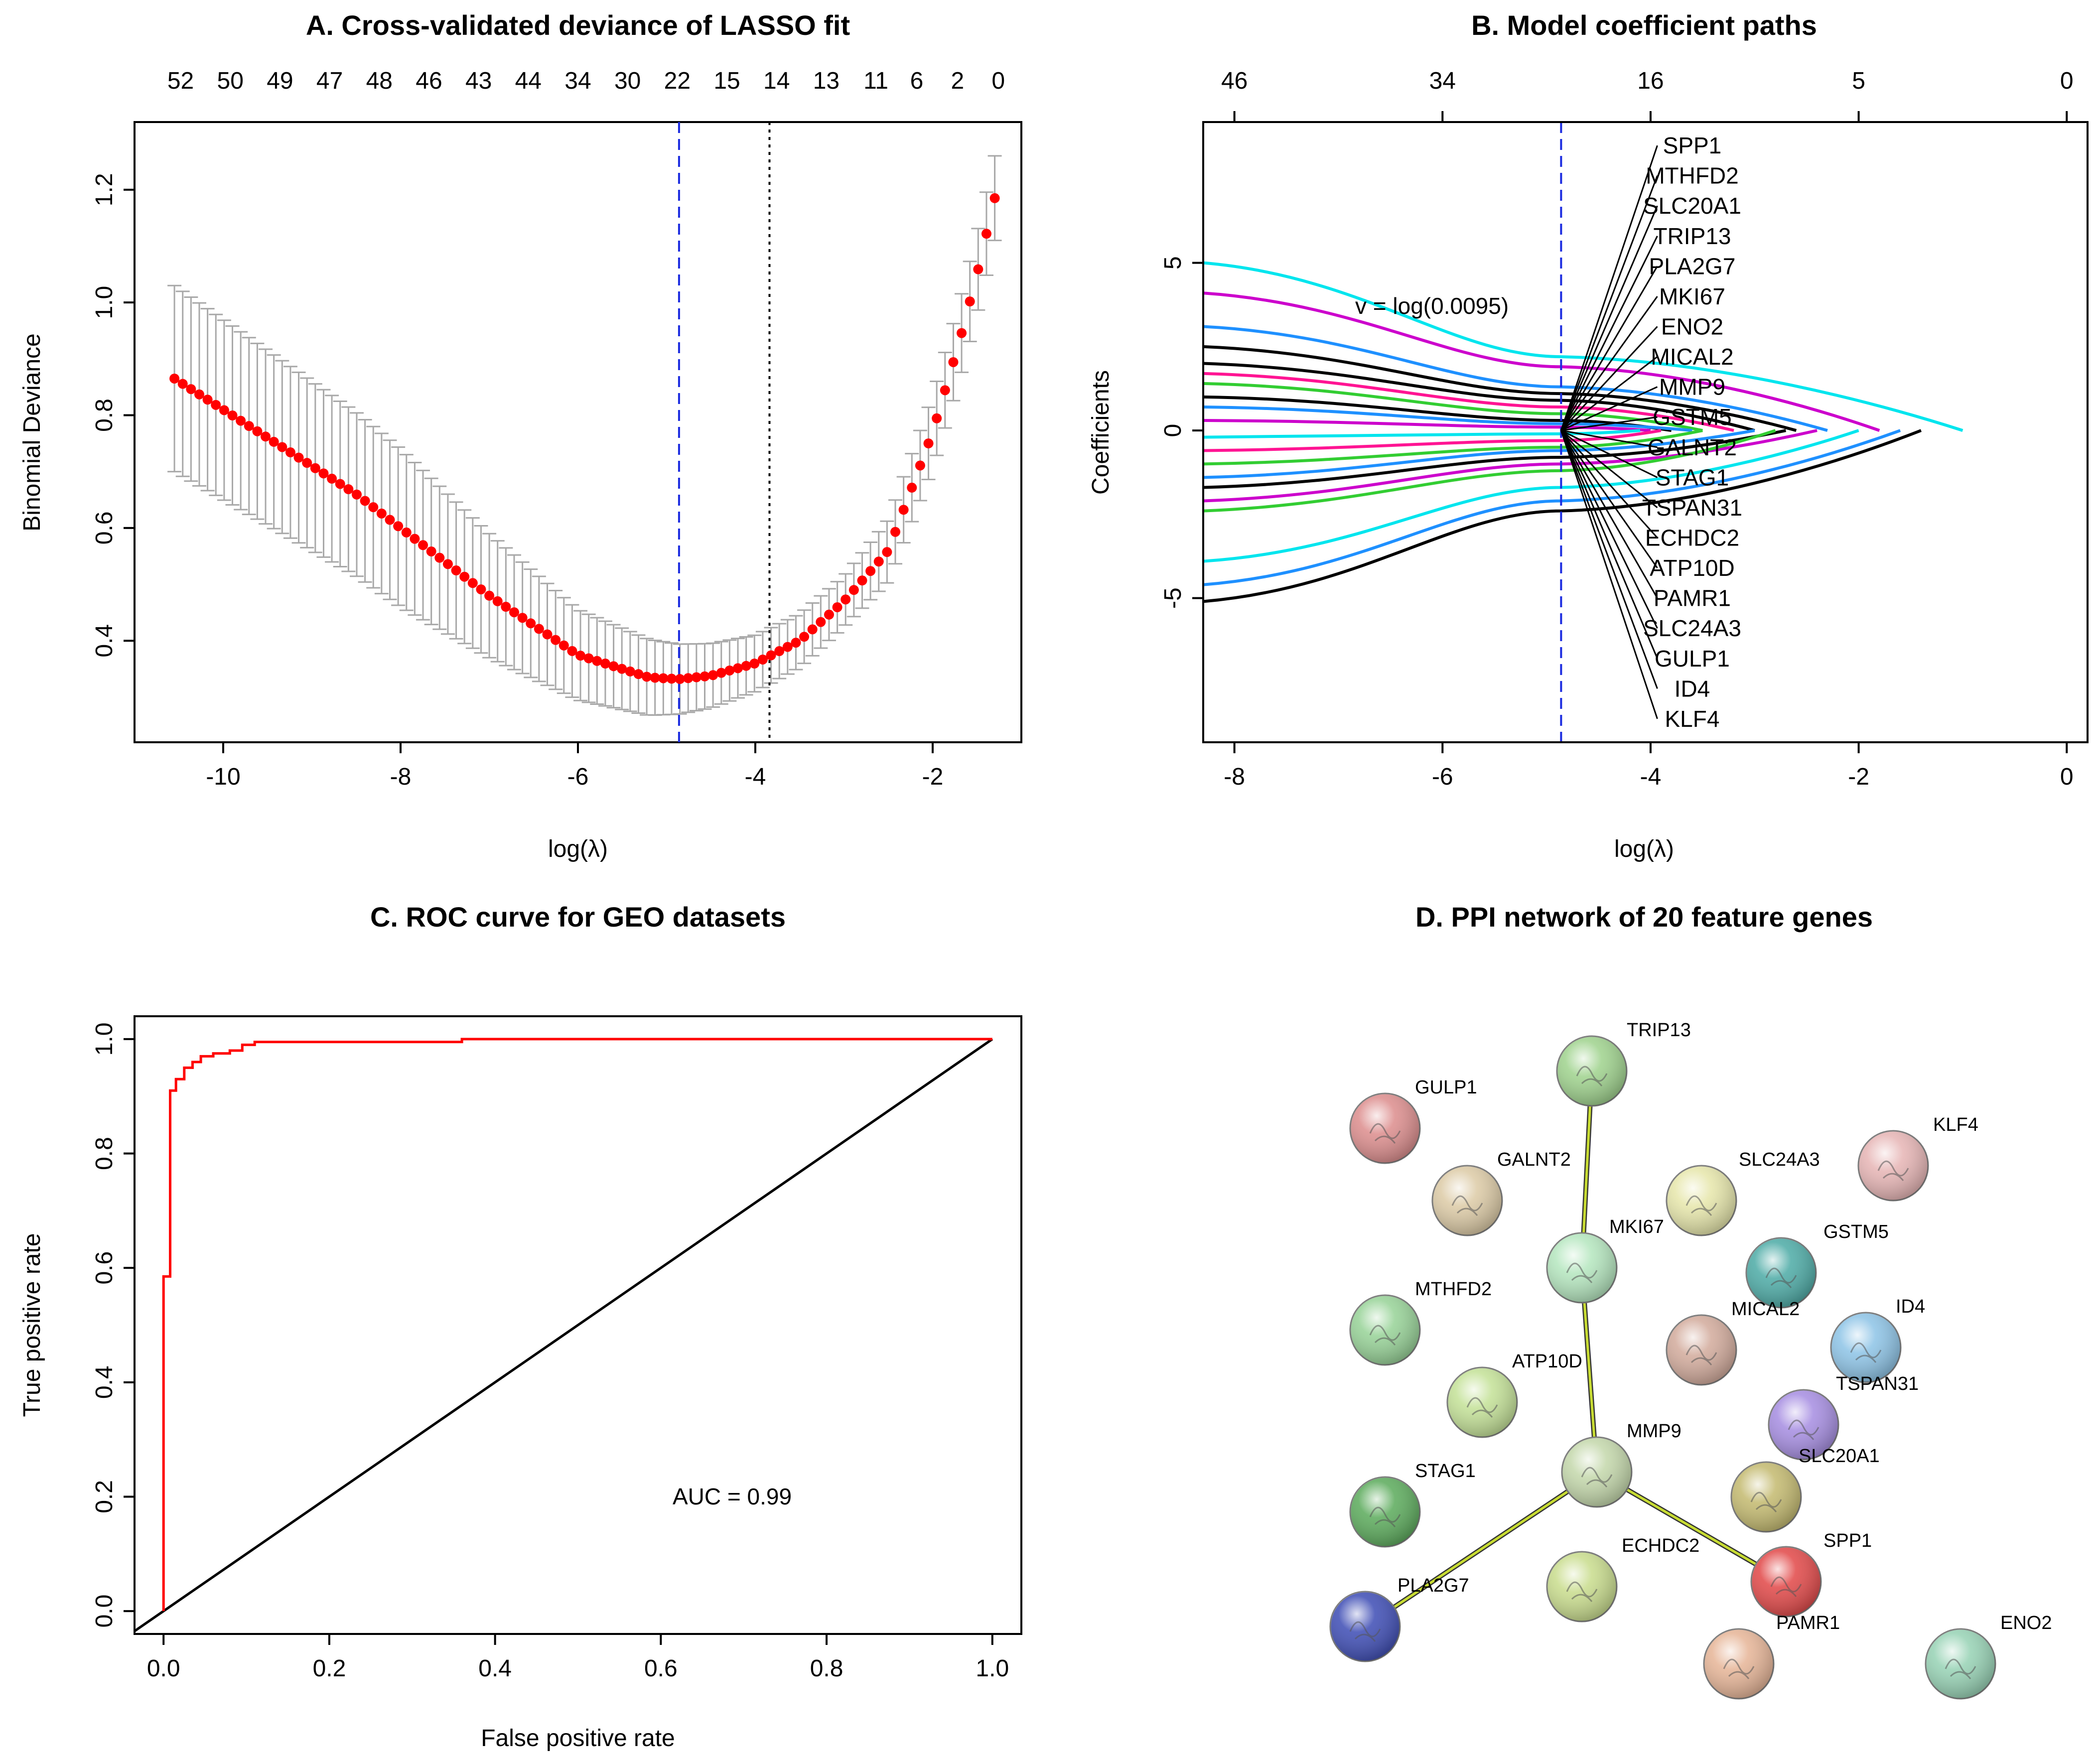 The image size is (2100, 1758). Describe the element at coordinates (329, 81) in the screenshot. I see `top-axis-label: 47` at that location.